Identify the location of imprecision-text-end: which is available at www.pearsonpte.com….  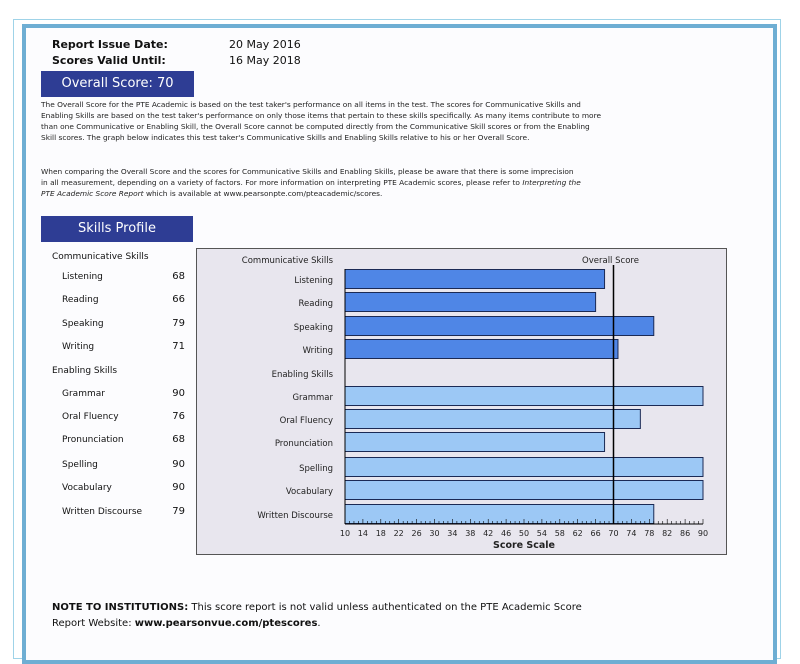
(263, 193).